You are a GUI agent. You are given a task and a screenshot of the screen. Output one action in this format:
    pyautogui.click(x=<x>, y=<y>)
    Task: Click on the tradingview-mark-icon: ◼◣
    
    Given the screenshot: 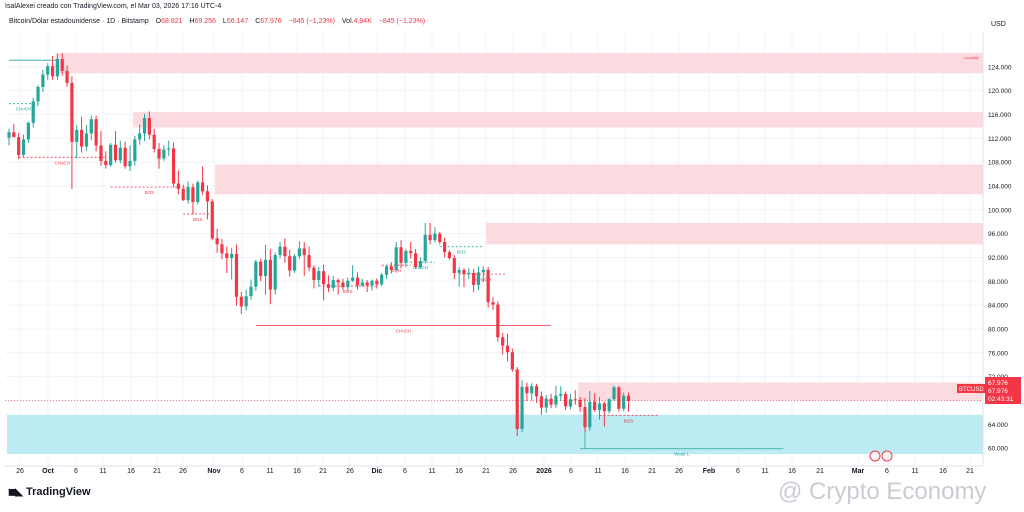 What is the action you would take?
    pyautogui.click(x=15, y=492)
    